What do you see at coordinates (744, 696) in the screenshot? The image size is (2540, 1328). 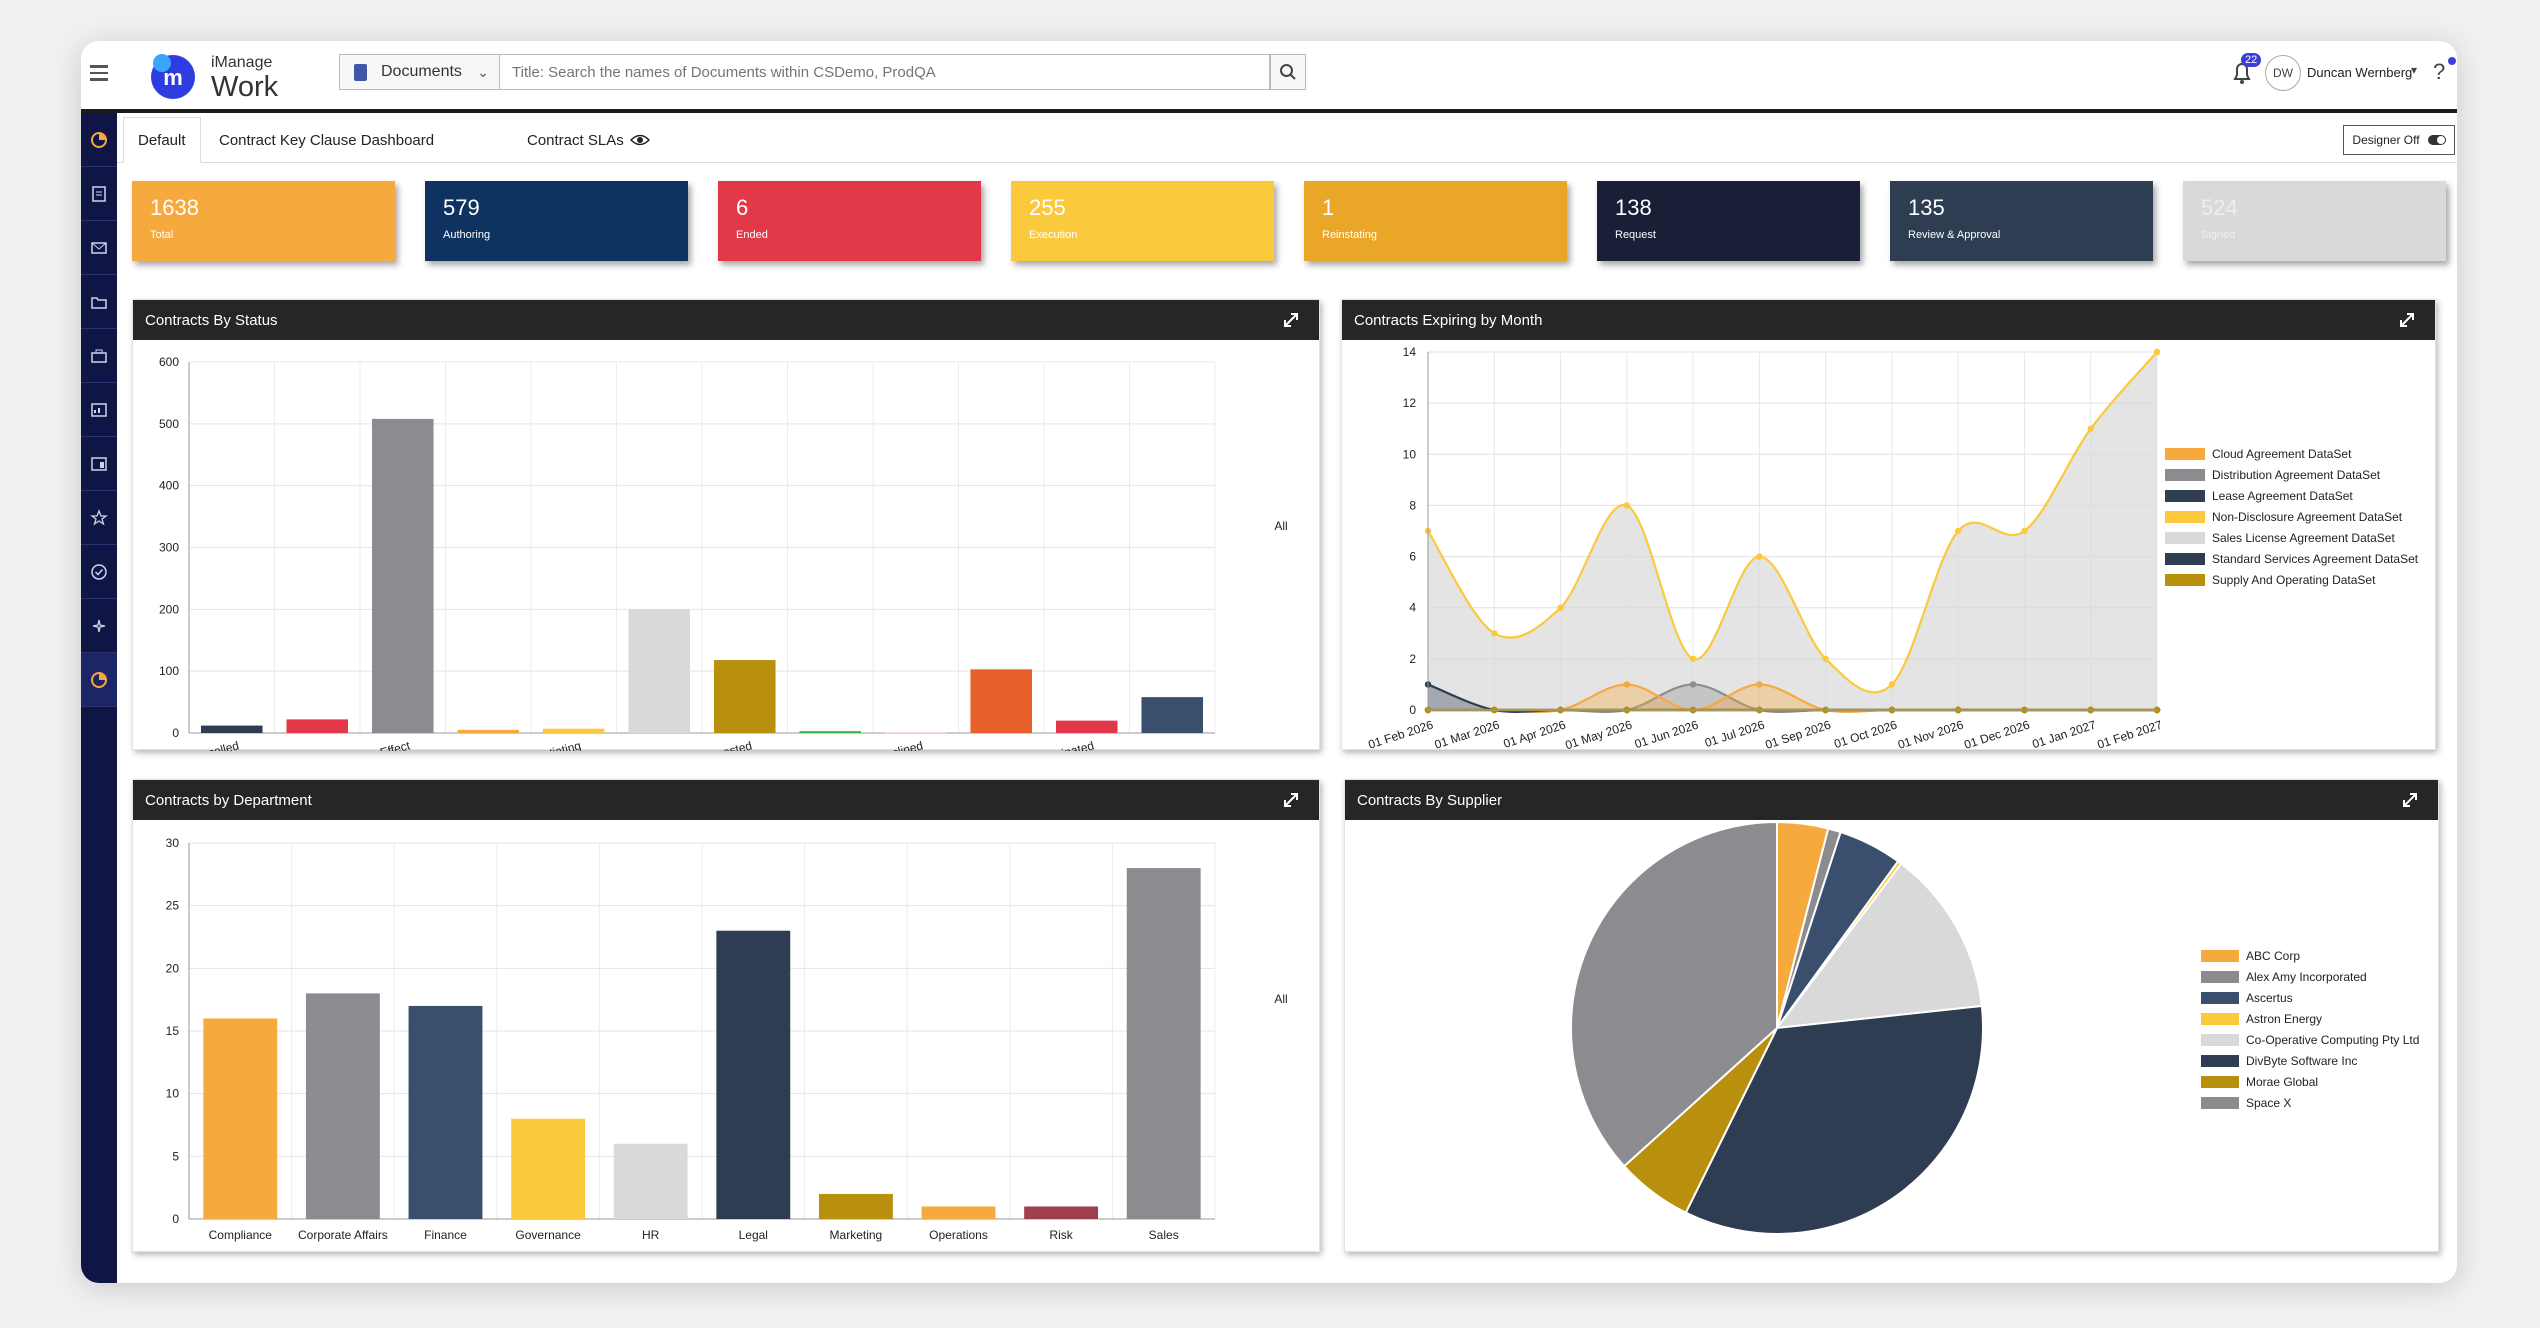 I see `bar-requested` at bounding box center [744, 696].